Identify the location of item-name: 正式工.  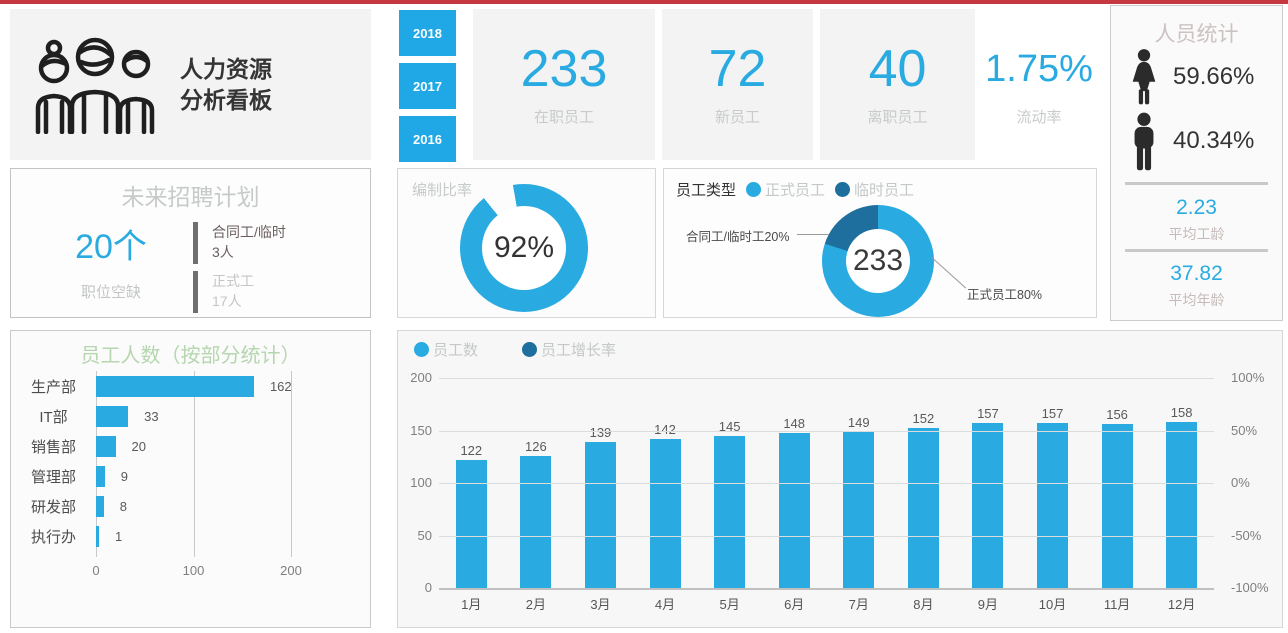
(233, 281).